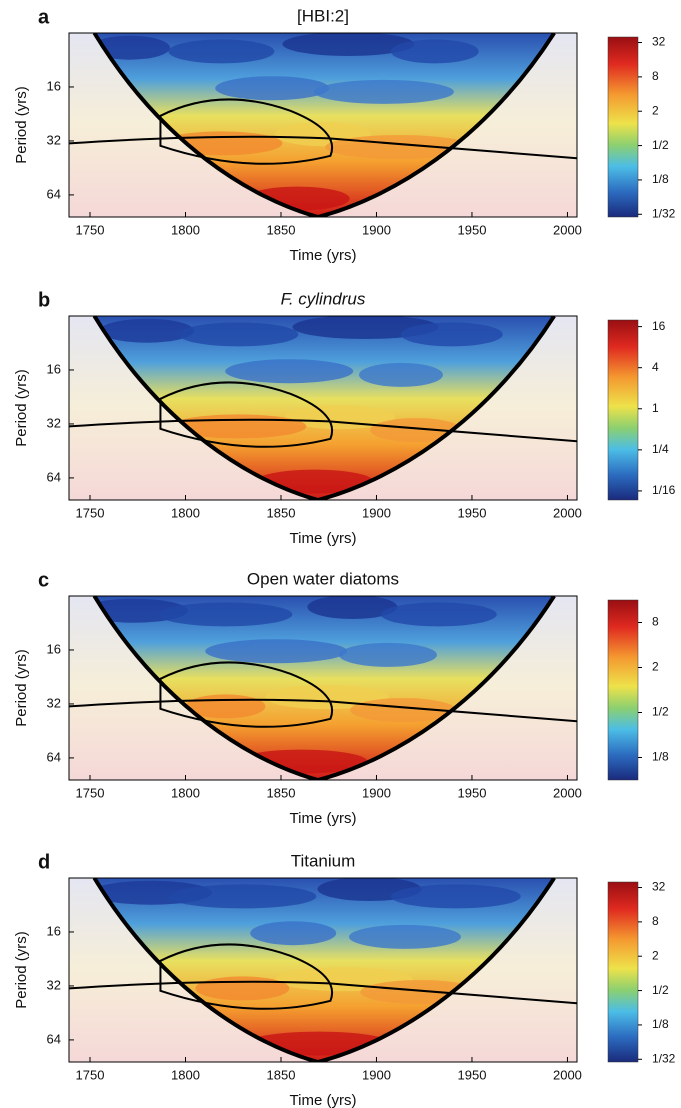 Image resolution: width=681 pixels, height=1108 pixels. What do you see at coordinates (655, 408) in the screenshot?
I see `colorbar-tick-label: 1` at bounding box center [655, 408].